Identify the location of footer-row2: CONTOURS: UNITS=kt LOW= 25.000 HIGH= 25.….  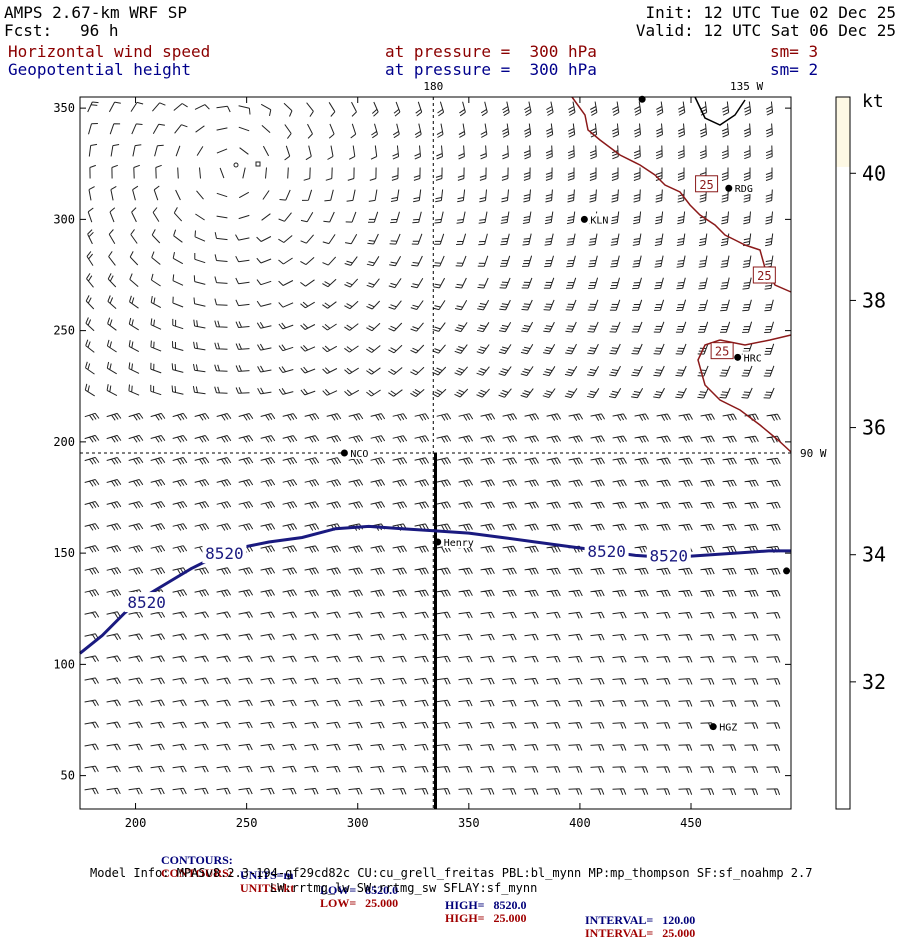
(425, 896).